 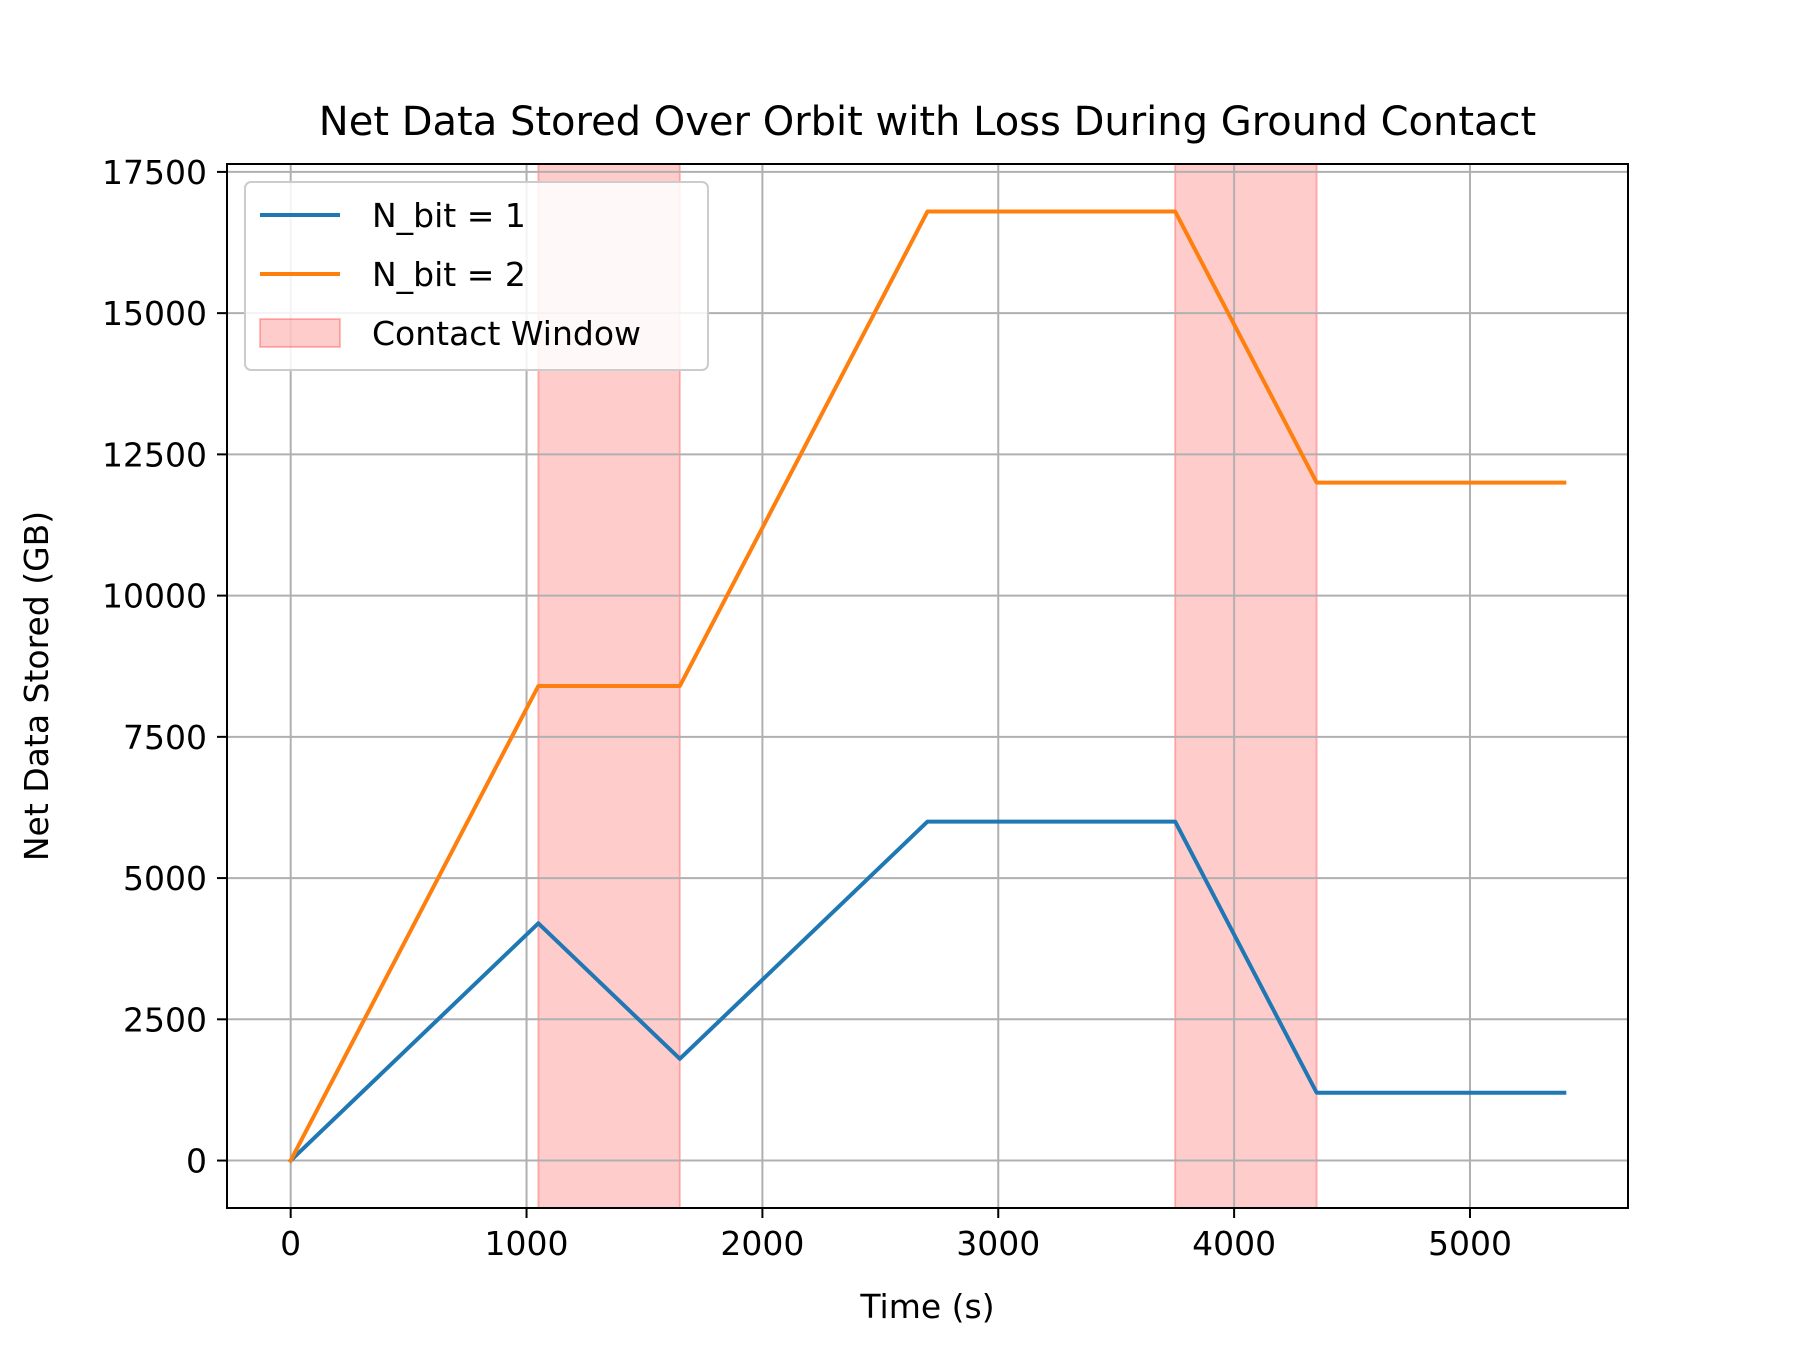 What do you see at coordinates (290, 1243) in the screenshot?
I see `x-tick-label: 0` at bounding box center [290, 1243].